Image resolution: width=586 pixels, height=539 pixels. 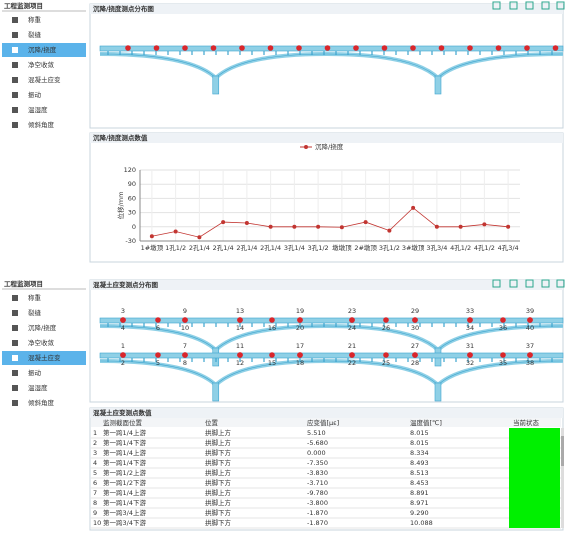 I want to click on point-label: 19, so click(x=300, y=311).